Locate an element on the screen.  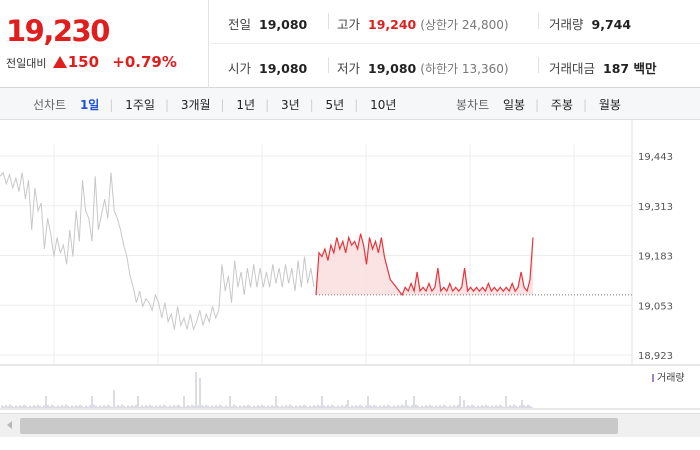
stat-label: 고가 is located at coordinates (349, 24).